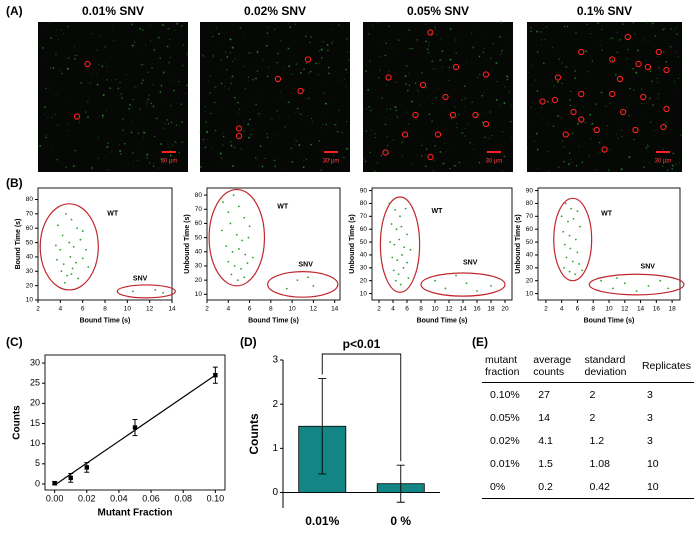 This screenshot has width=700, height=535. Describe the element at coordinates (477, 309) in the screenshot. I see `x-tick-label: 16` at that location.